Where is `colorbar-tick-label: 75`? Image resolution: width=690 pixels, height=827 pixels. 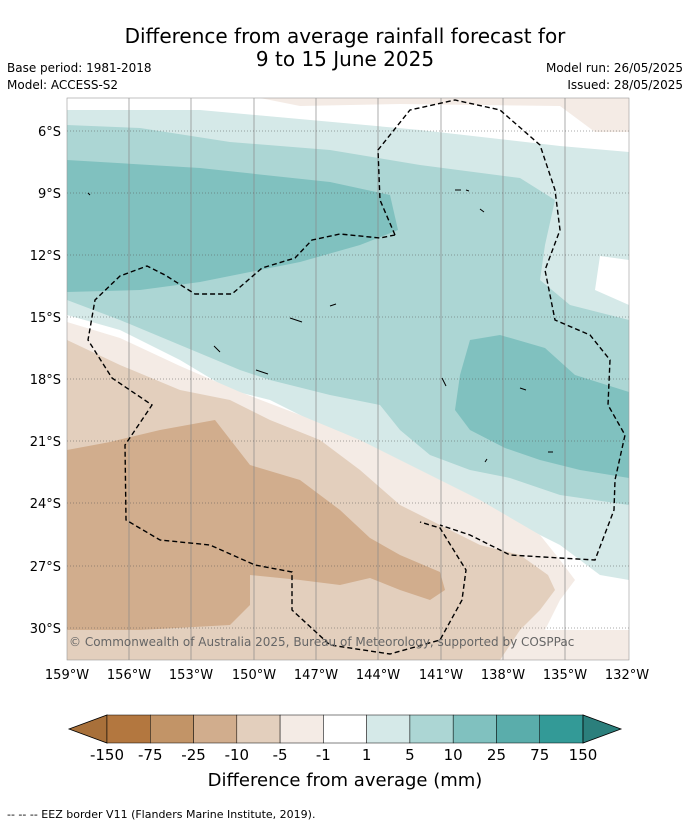
colorbar-tick-label: 75 is located at coordinates (539, 755).